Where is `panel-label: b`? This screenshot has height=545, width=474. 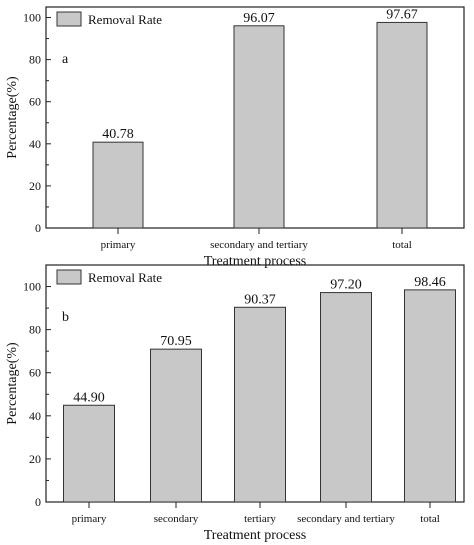
panel-label: b is located at coordinates (65, 317).